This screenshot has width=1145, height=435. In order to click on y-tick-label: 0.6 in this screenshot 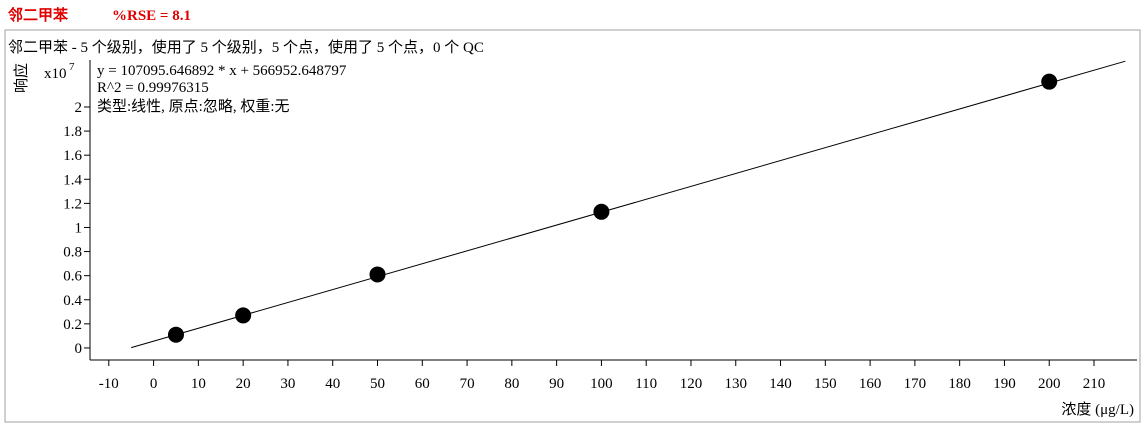, I will do `click(72, 277)`.